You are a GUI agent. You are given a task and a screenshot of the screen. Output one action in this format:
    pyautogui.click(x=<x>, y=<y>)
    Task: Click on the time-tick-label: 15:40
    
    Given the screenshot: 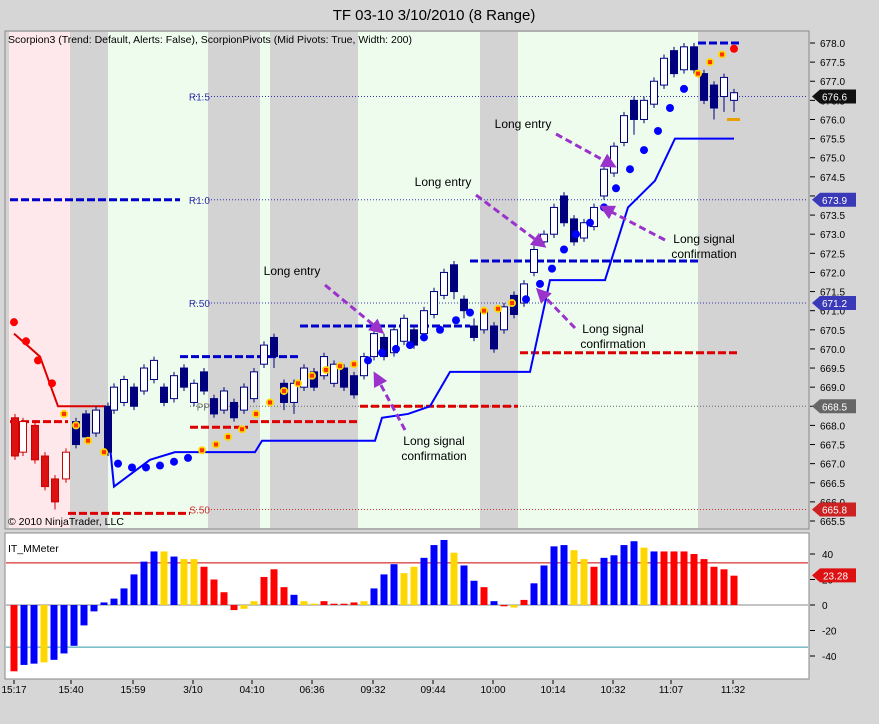 What is the action you would take?
    pyautogui.click(x=70, y=690)
    